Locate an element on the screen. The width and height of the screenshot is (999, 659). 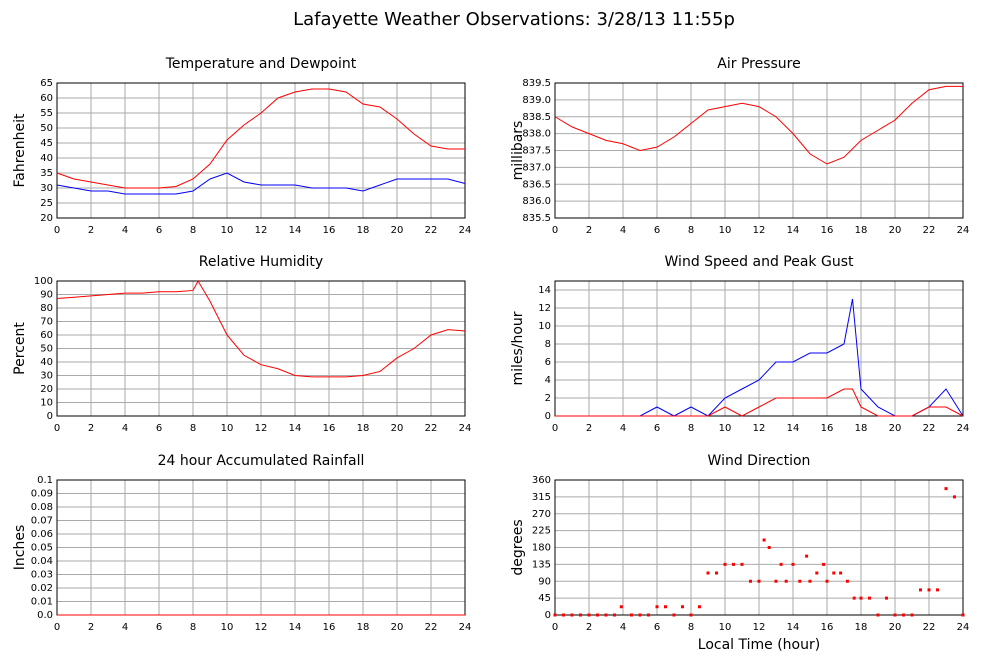
y-tick-label: 836.5 is located at coordinates (536, 184).